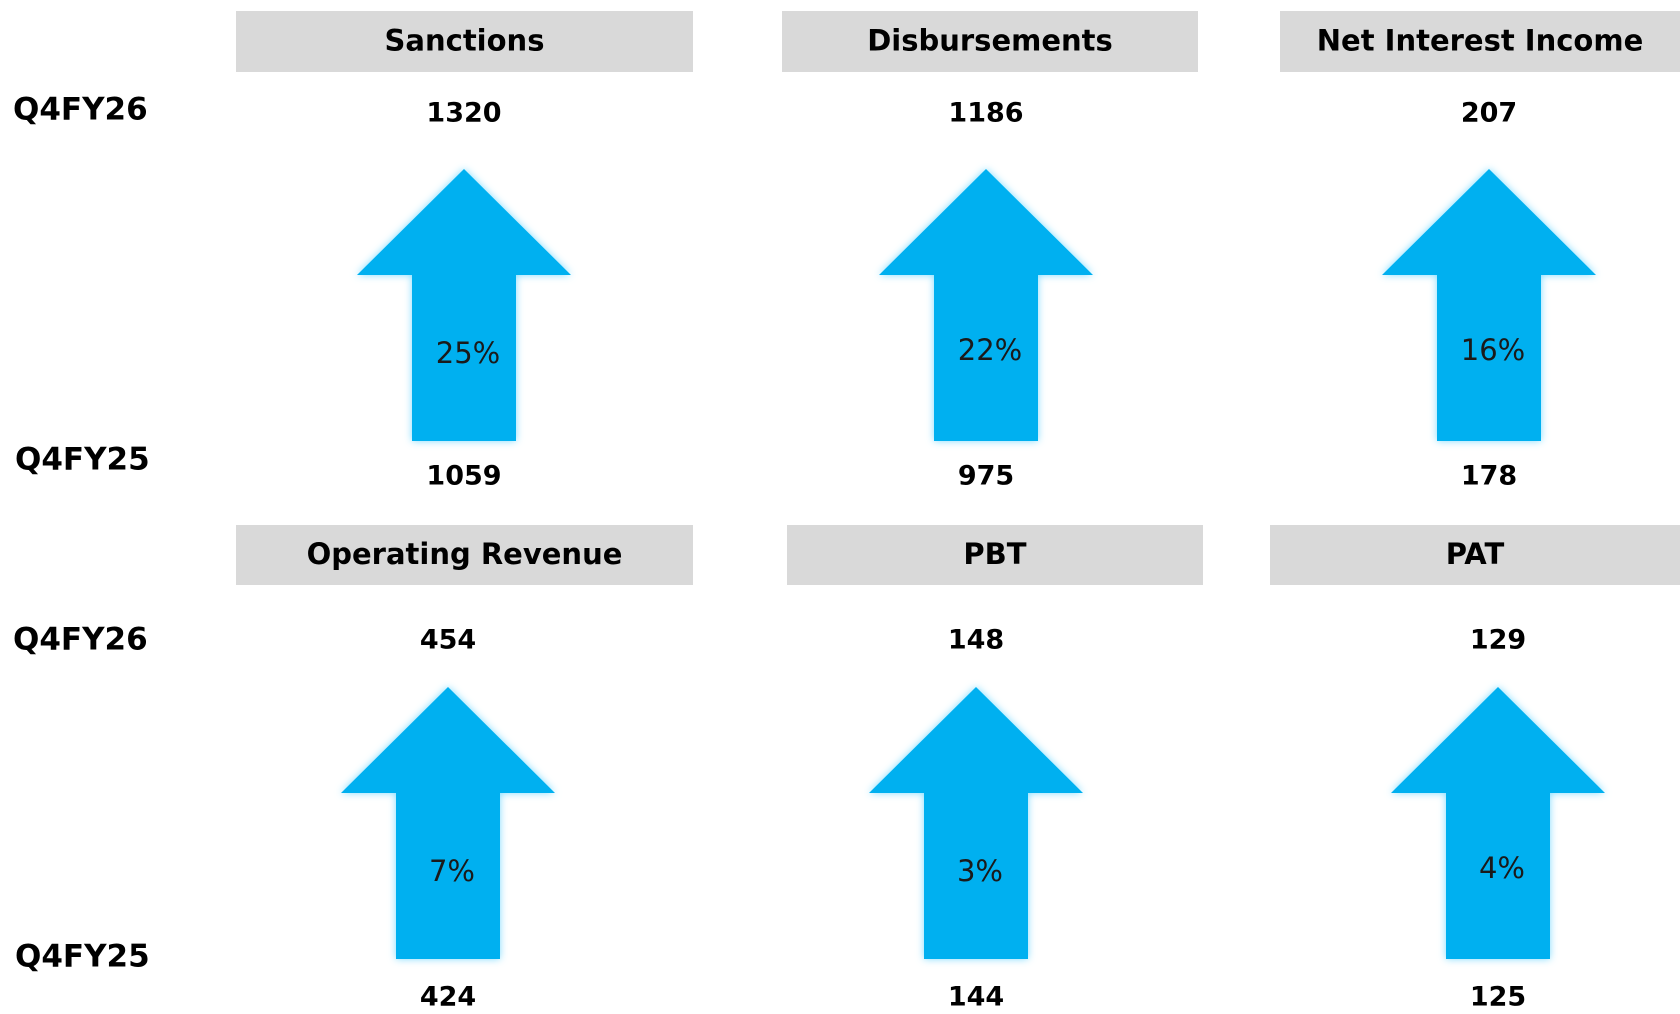  Describe the element at coordinates (463, 113) in the screenshot. I see `current-value: 1320` at that location.